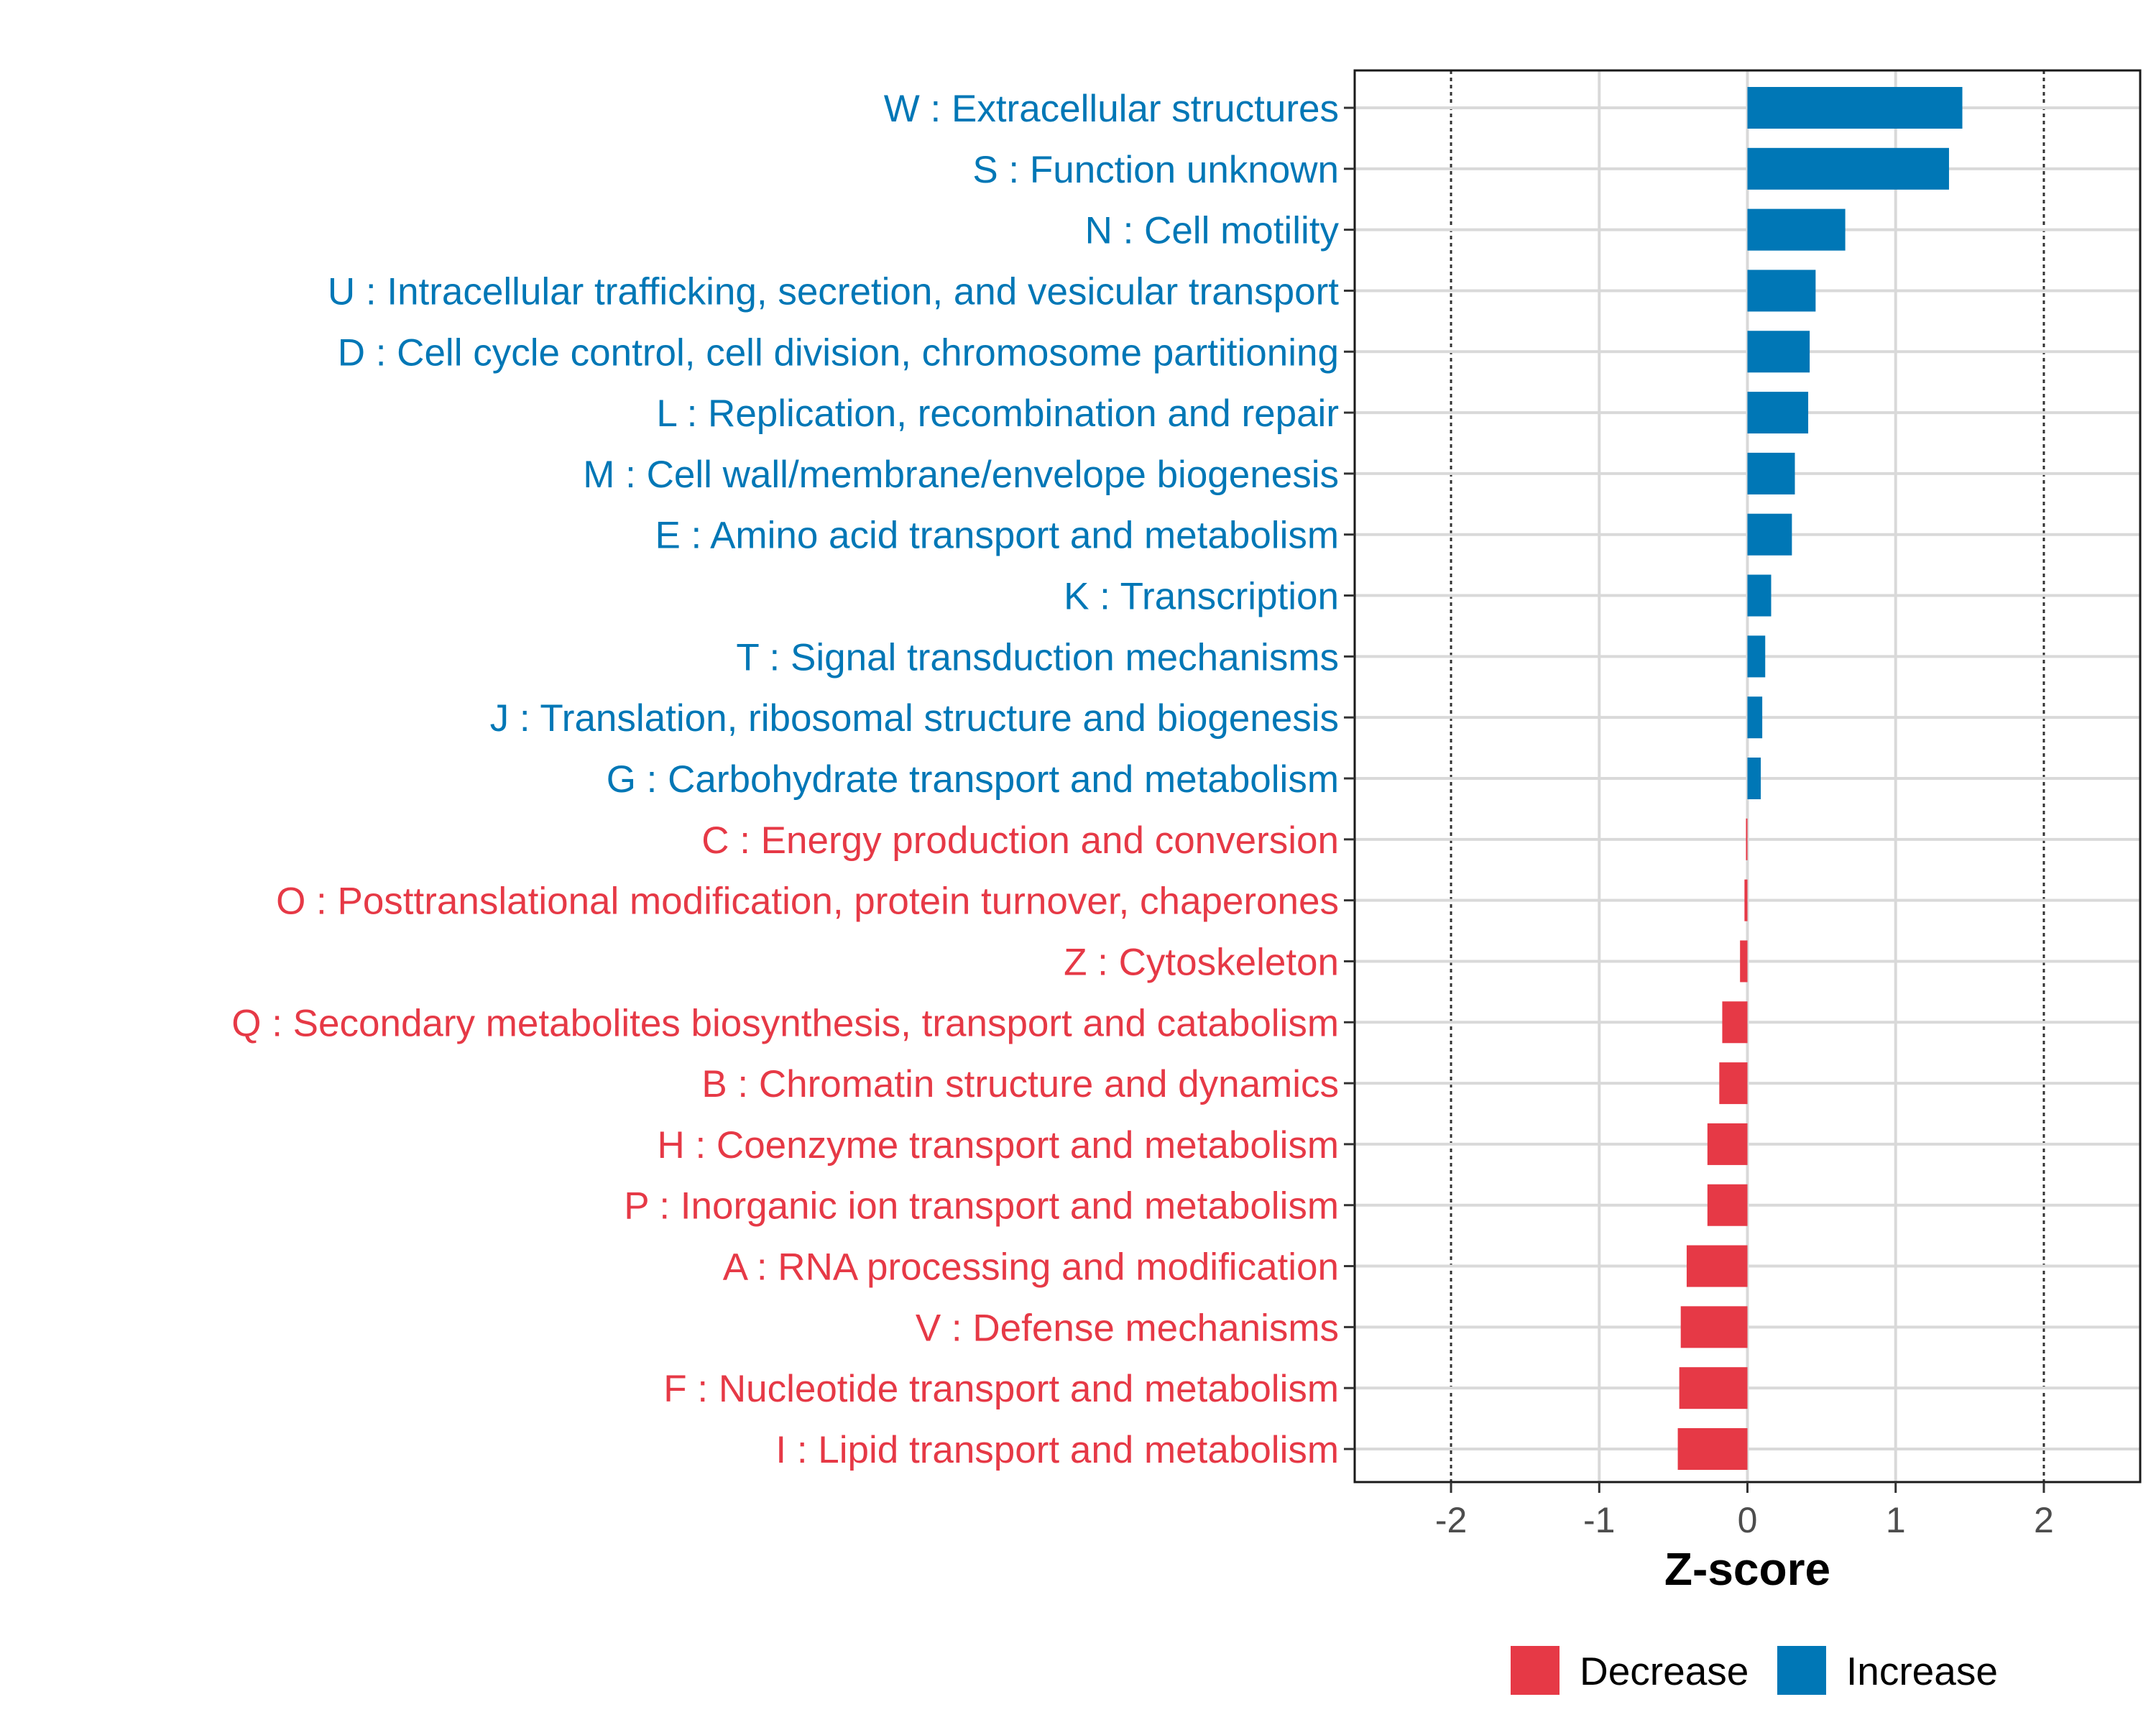 The image size is (2156, 1725). I want to click on category-label: F : Nucleotide transport and metabolism, so click(1001, 1389).